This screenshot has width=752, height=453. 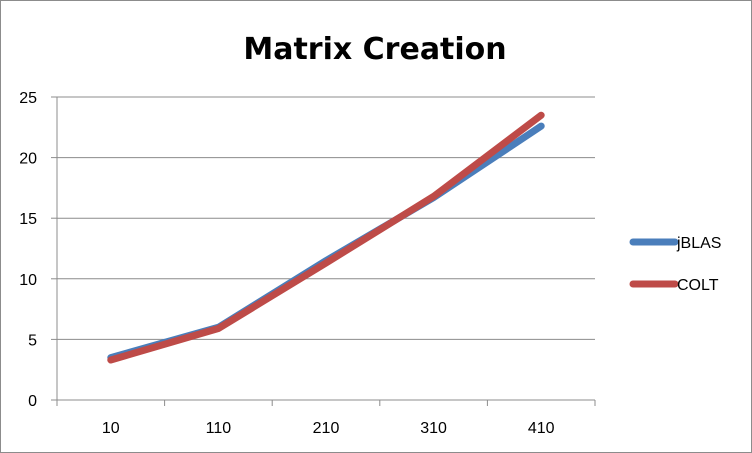 I want to click on legend-label-colt: COLT, so click(x=698, y=285).